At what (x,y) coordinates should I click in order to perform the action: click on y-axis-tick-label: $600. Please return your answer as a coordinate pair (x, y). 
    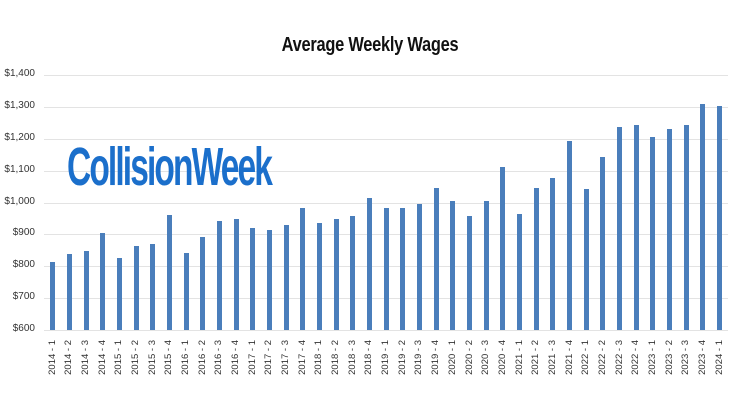
    Looking at the image, I should click on (23, 328).